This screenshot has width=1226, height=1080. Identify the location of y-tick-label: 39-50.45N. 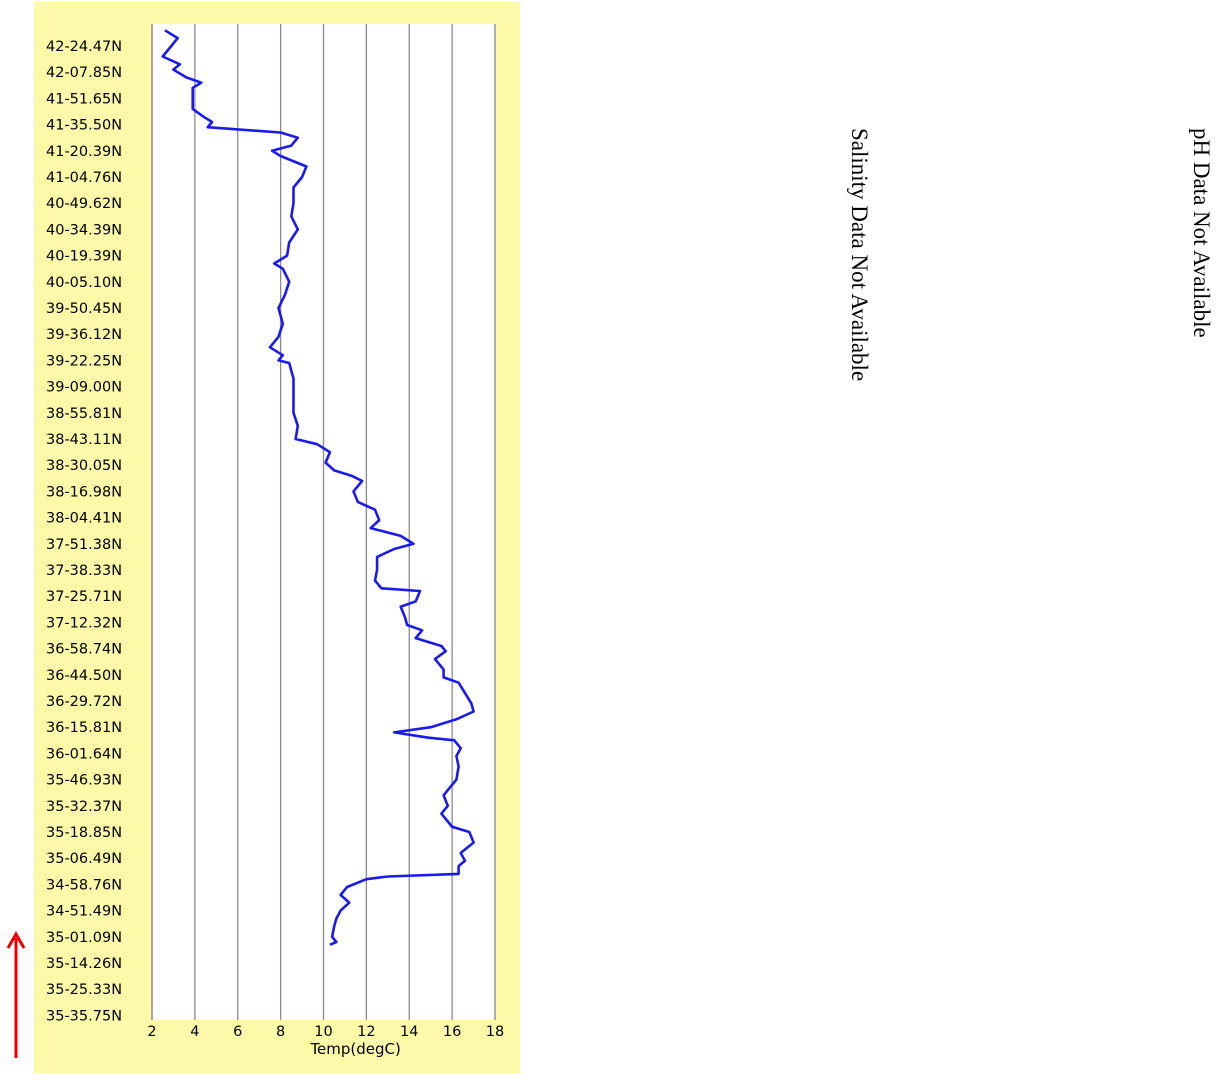
(84, 309).